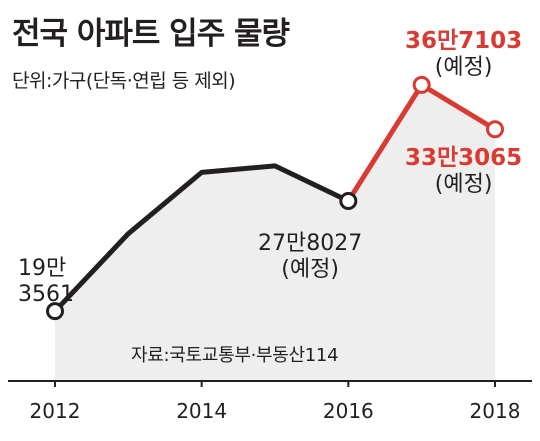 The image size is (540, 441). What do you see at coordinates (55, 311) in the screenshot?
I see `point-2012` at bounding box center [55, 311].